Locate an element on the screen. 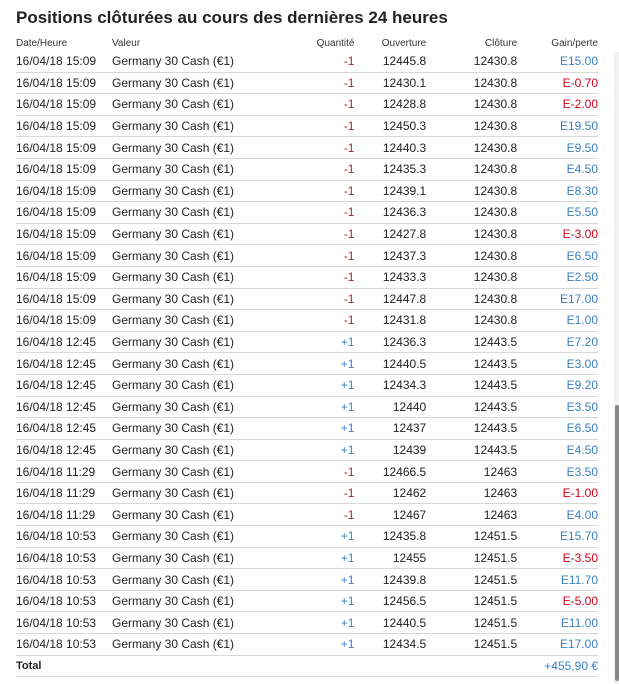  open-cell: 12440.3 is located at coordinates (390, 147).